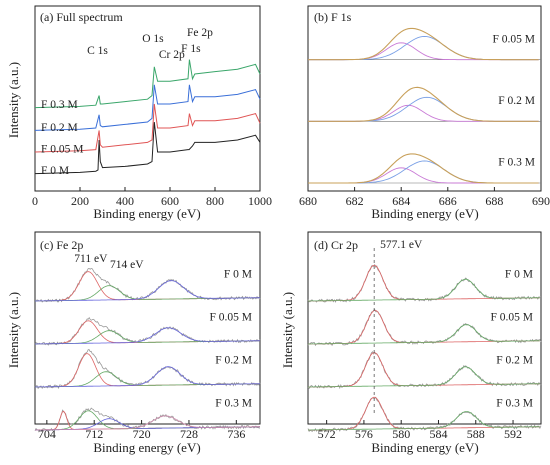 The image size is (550, 465). I want to click on panel-c-series-label-2: F 0.2 M, so click(233, 360).